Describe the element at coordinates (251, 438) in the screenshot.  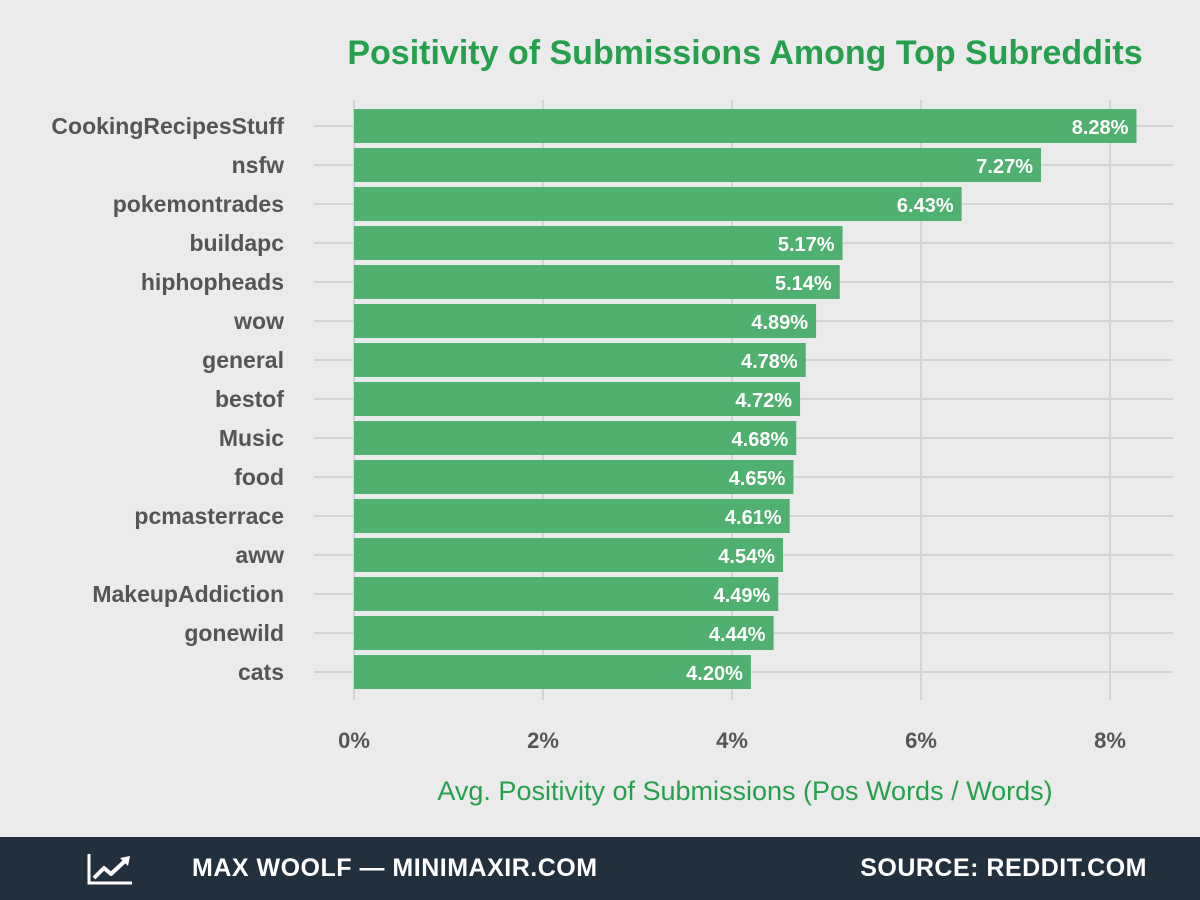
I see `category-label: Music` at that location.